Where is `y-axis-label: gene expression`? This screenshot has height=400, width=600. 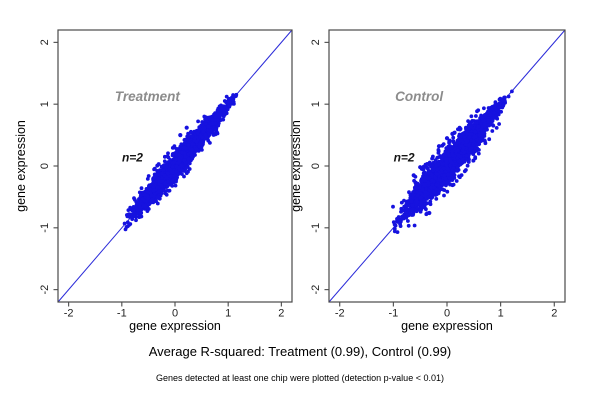
y-axis-label: gene expression is located at coordinates (21, 166).